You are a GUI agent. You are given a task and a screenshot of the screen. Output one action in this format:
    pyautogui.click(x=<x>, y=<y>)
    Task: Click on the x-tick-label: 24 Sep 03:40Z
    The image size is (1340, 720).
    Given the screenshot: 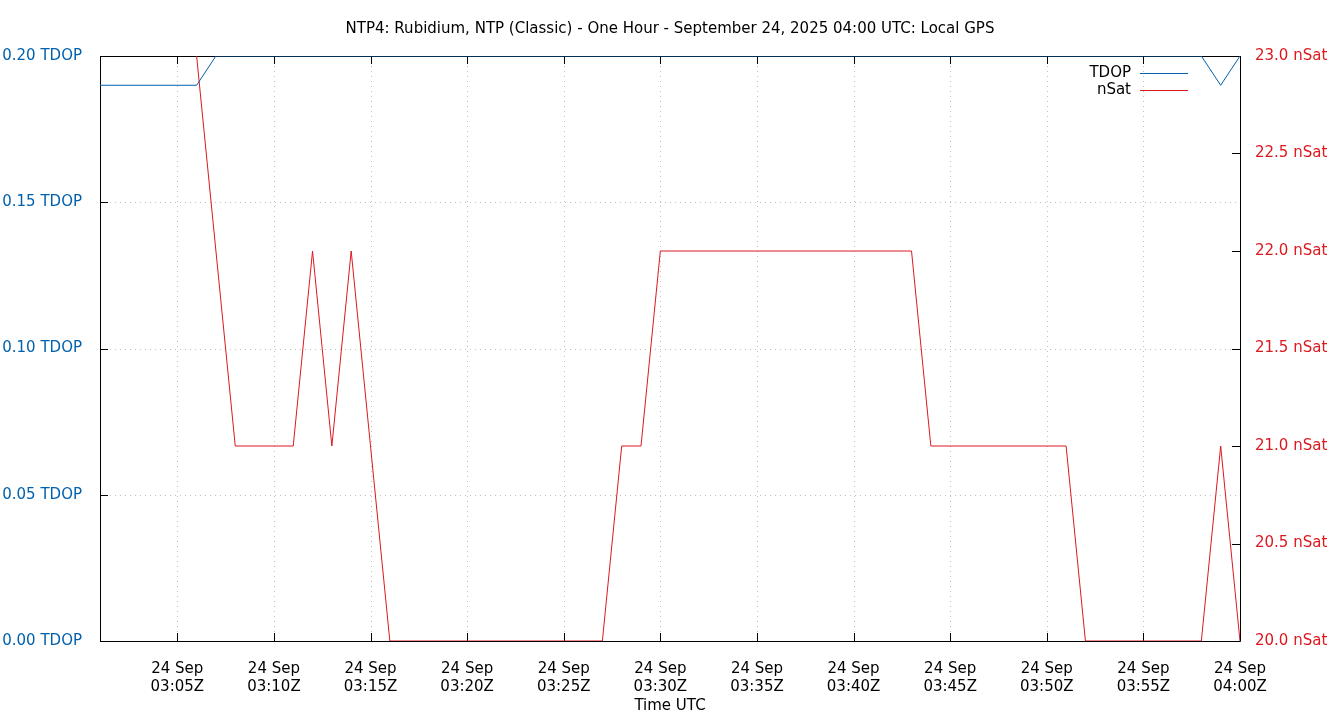 What is the action you would take?
    pyautogui.click(x=853, y=676)
    